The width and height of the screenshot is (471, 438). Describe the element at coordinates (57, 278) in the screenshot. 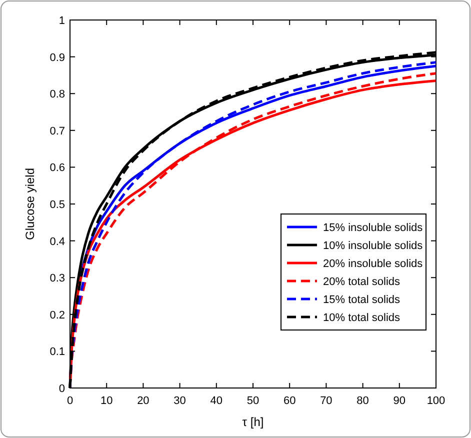

I see `y-tick-label: 0.3` at that location.